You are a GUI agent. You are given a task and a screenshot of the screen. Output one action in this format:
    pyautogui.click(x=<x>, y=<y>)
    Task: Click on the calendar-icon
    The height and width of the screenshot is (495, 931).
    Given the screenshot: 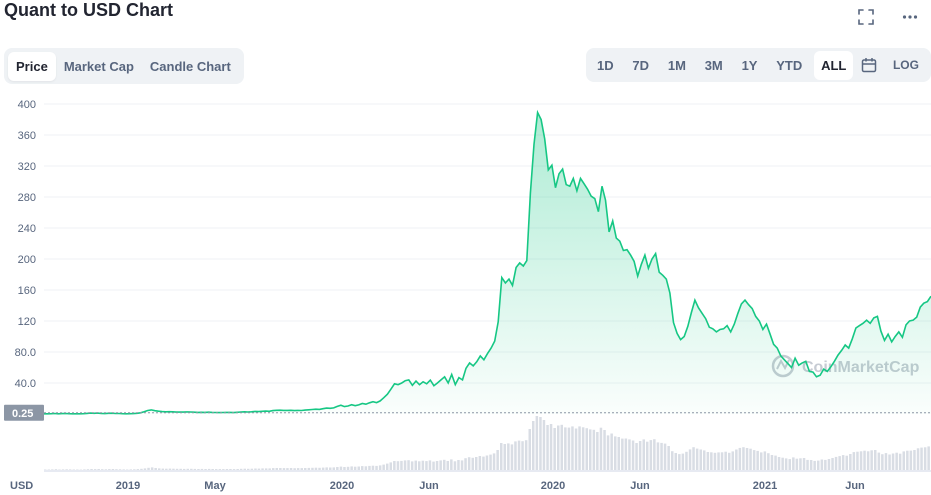 What is the action you would take?
    pyautogui.click(x=869, y=65)
    